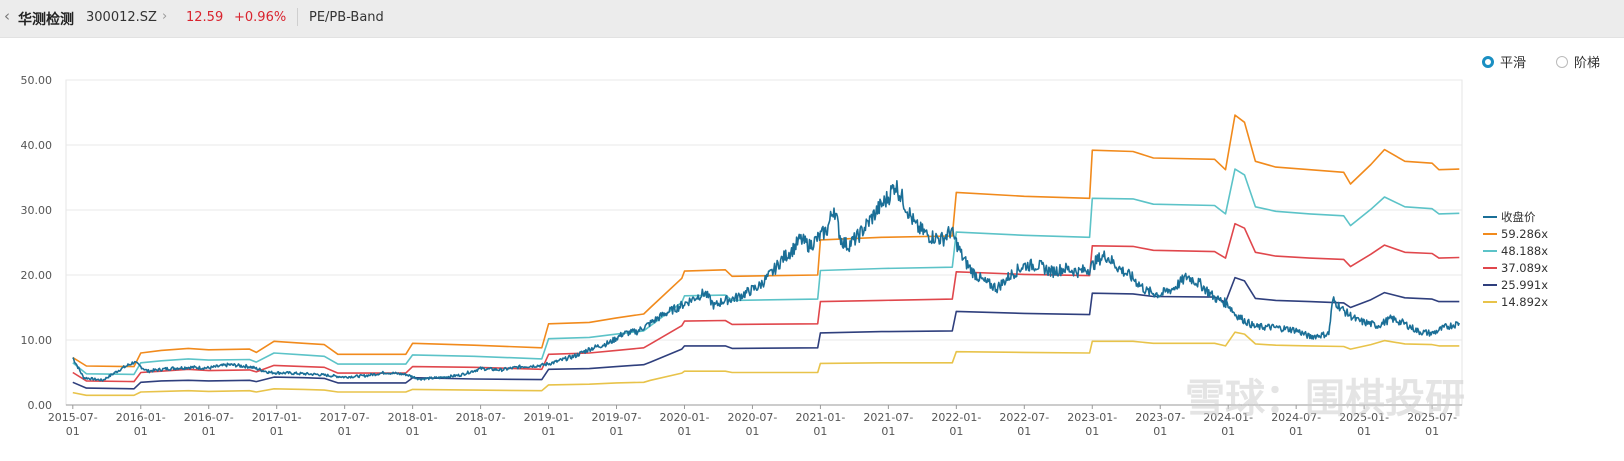 Image resolution: width=1624 pixels, height=461 pixels. Describe the element at coordinates (297, 17) in the screenshot. I see `divider` at that location.